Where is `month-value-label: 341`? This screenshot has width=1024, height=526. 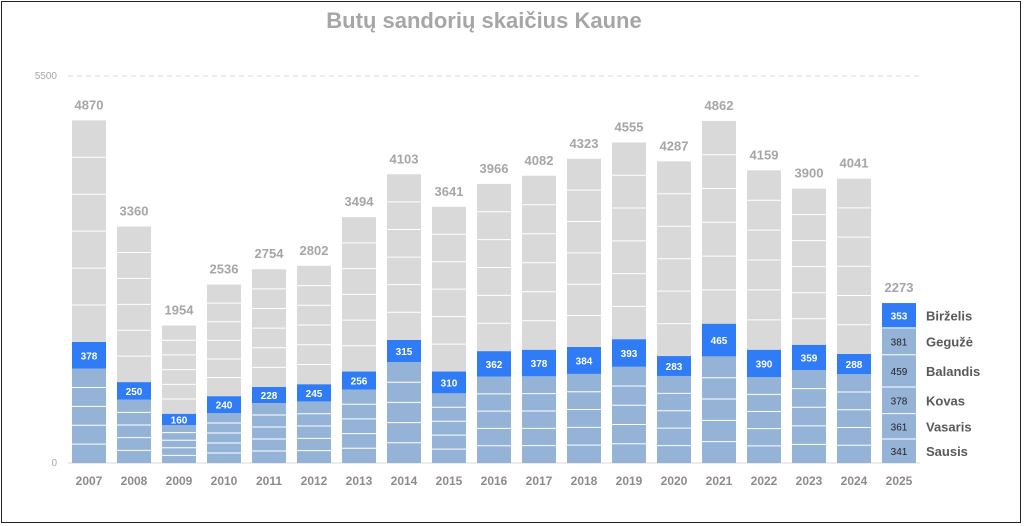
month-value-label: 341 is located at coordinates (899, 452).